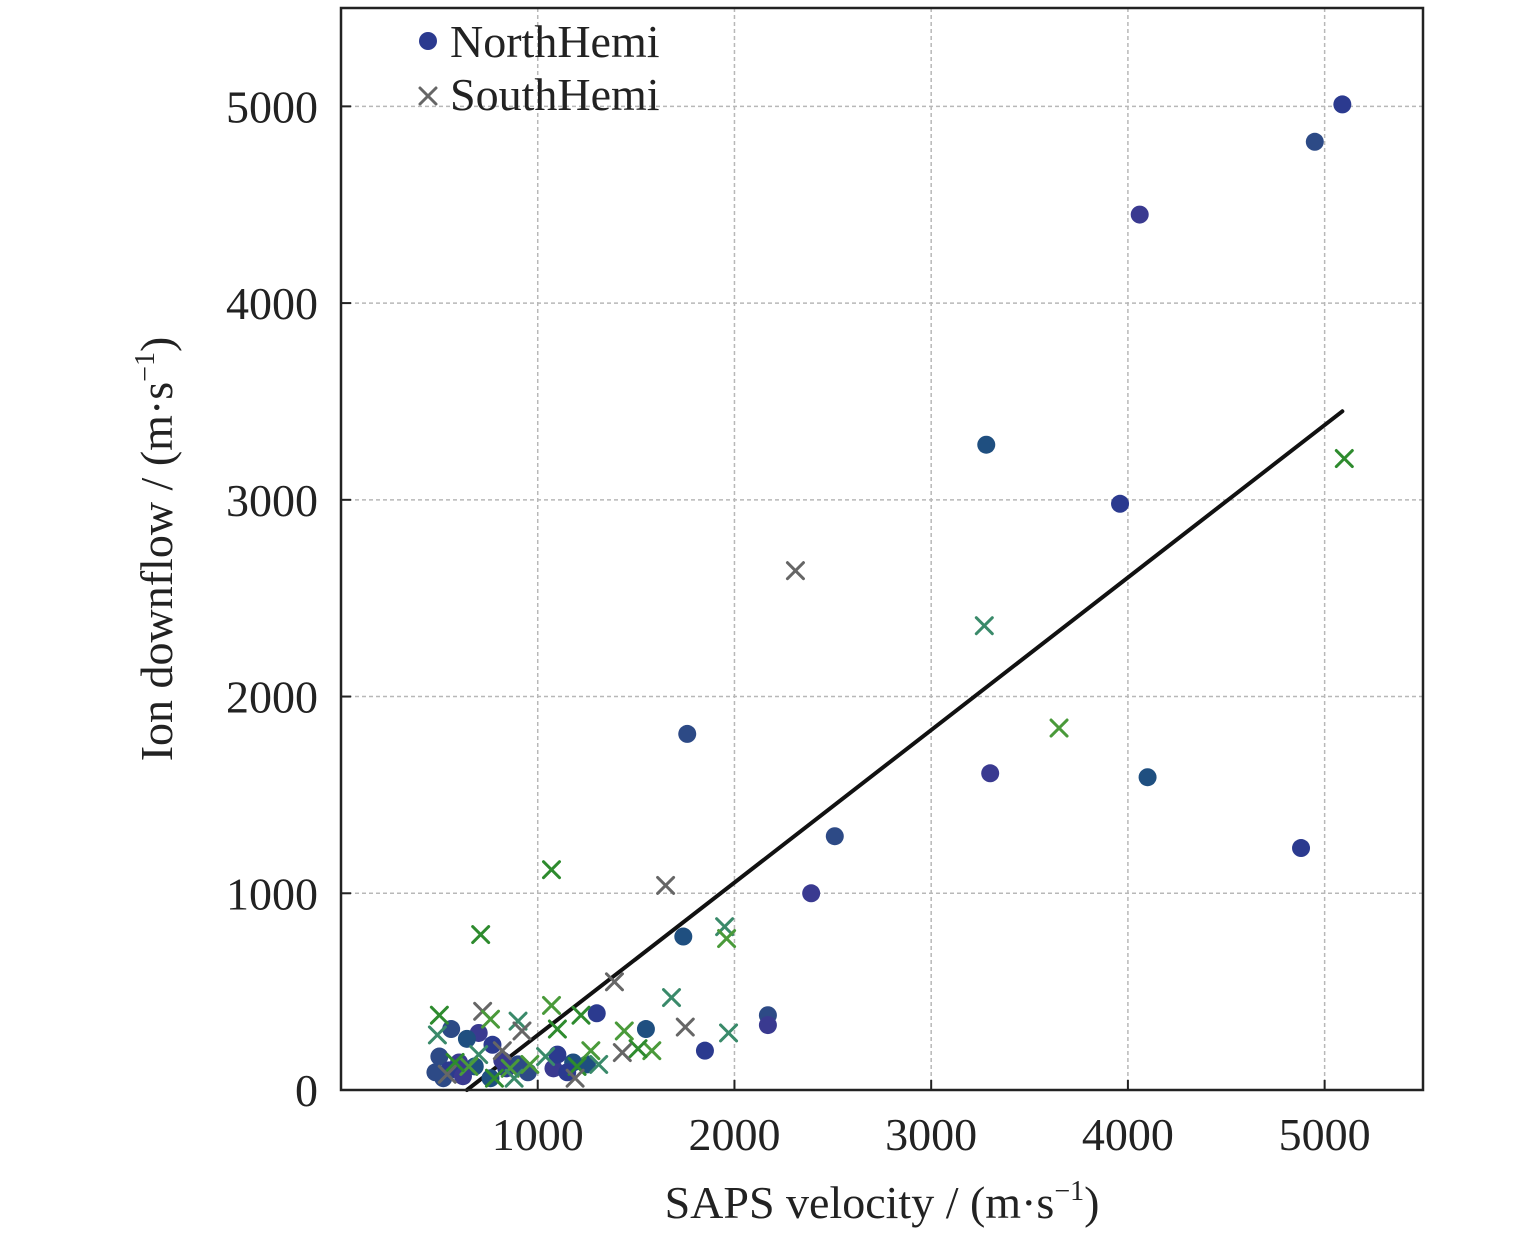  What do you see at coordinates (1069, 1191) in the screenshot?
I see `x-axis-title-superscript: −1` at bounding box center [1069, 1191].